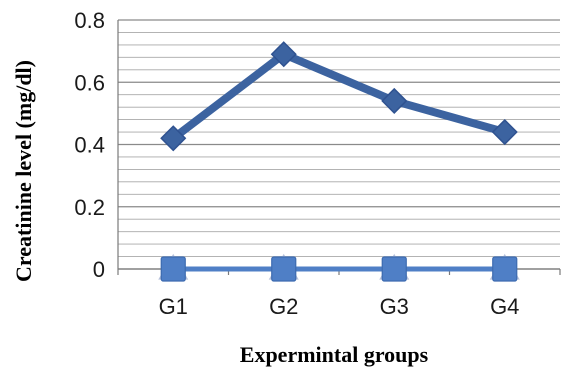  I want to click on x-tick-label: G2, so click(283, 306).